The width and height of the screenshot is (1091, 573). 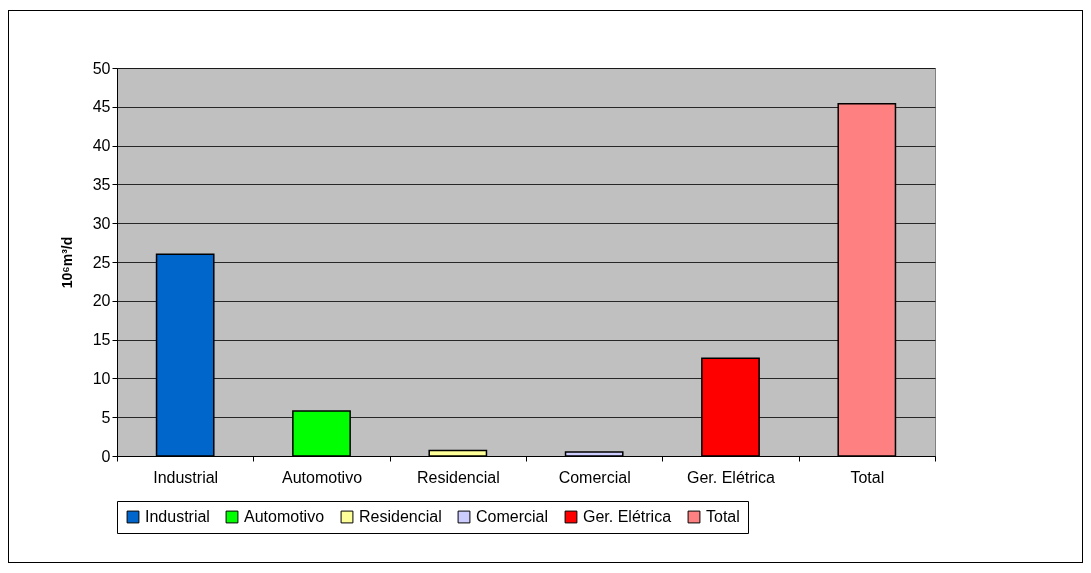 I want to click on y-tick-label: 30, so click(x=101, y=223).